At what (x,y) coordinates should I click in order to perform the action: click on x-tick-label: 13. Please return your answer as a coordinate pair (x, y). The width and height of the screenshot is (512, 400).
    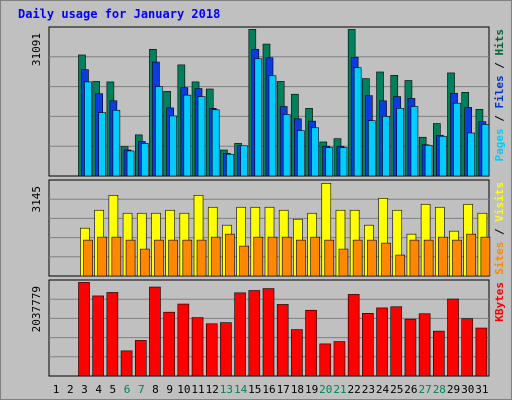
    Looking at the image, I should click on (226, 389).